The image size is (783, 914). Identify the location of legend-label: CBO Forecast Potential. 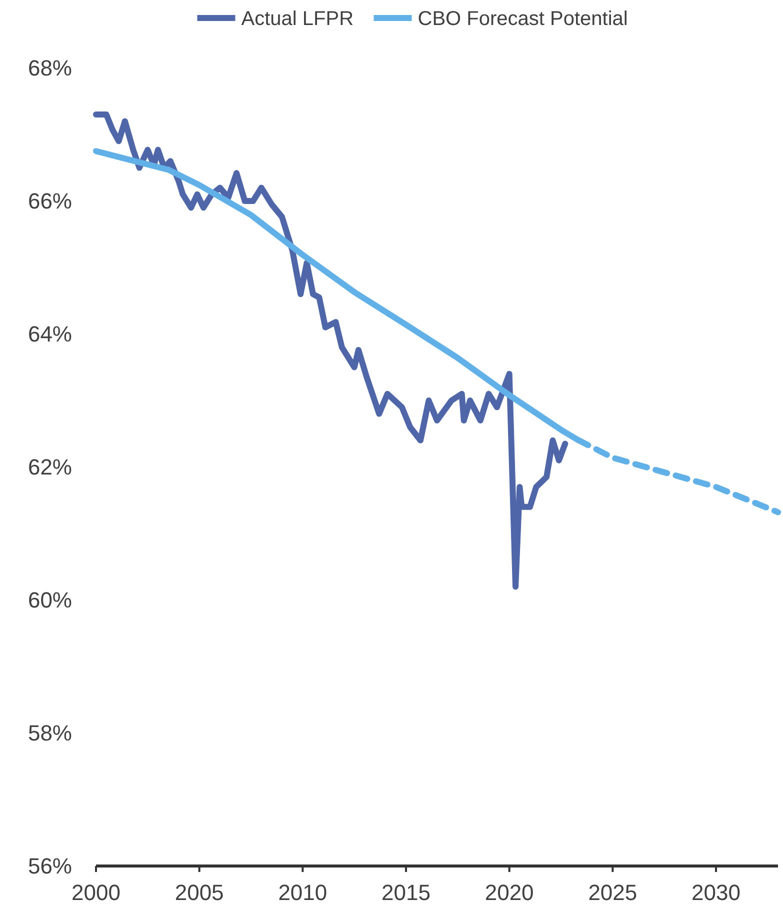
(523, 19).